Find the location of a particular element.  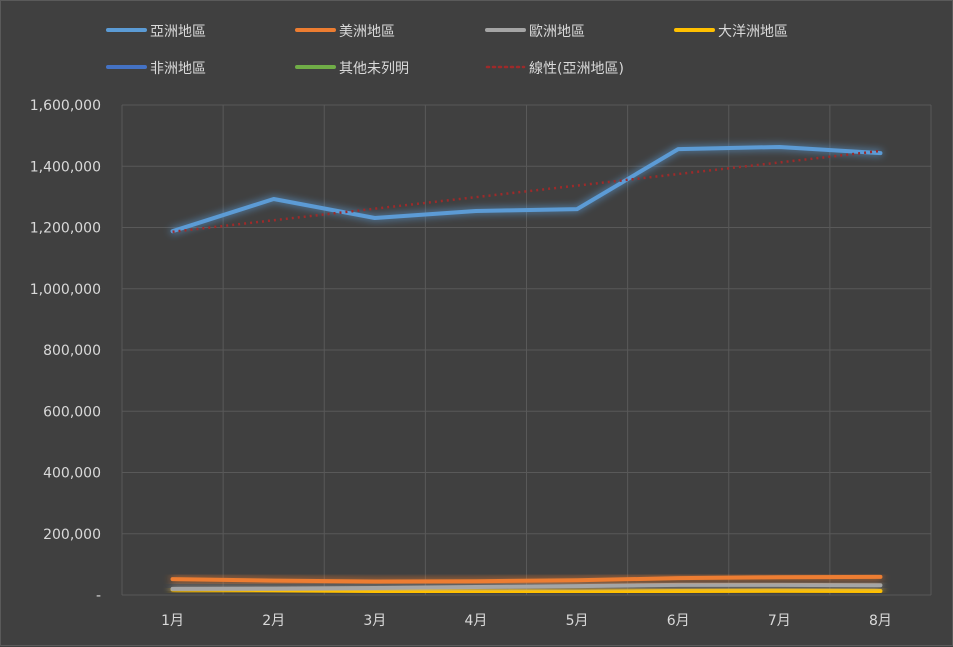

y-tick-label: 1,200,000 is located at coordinates (65, 229).